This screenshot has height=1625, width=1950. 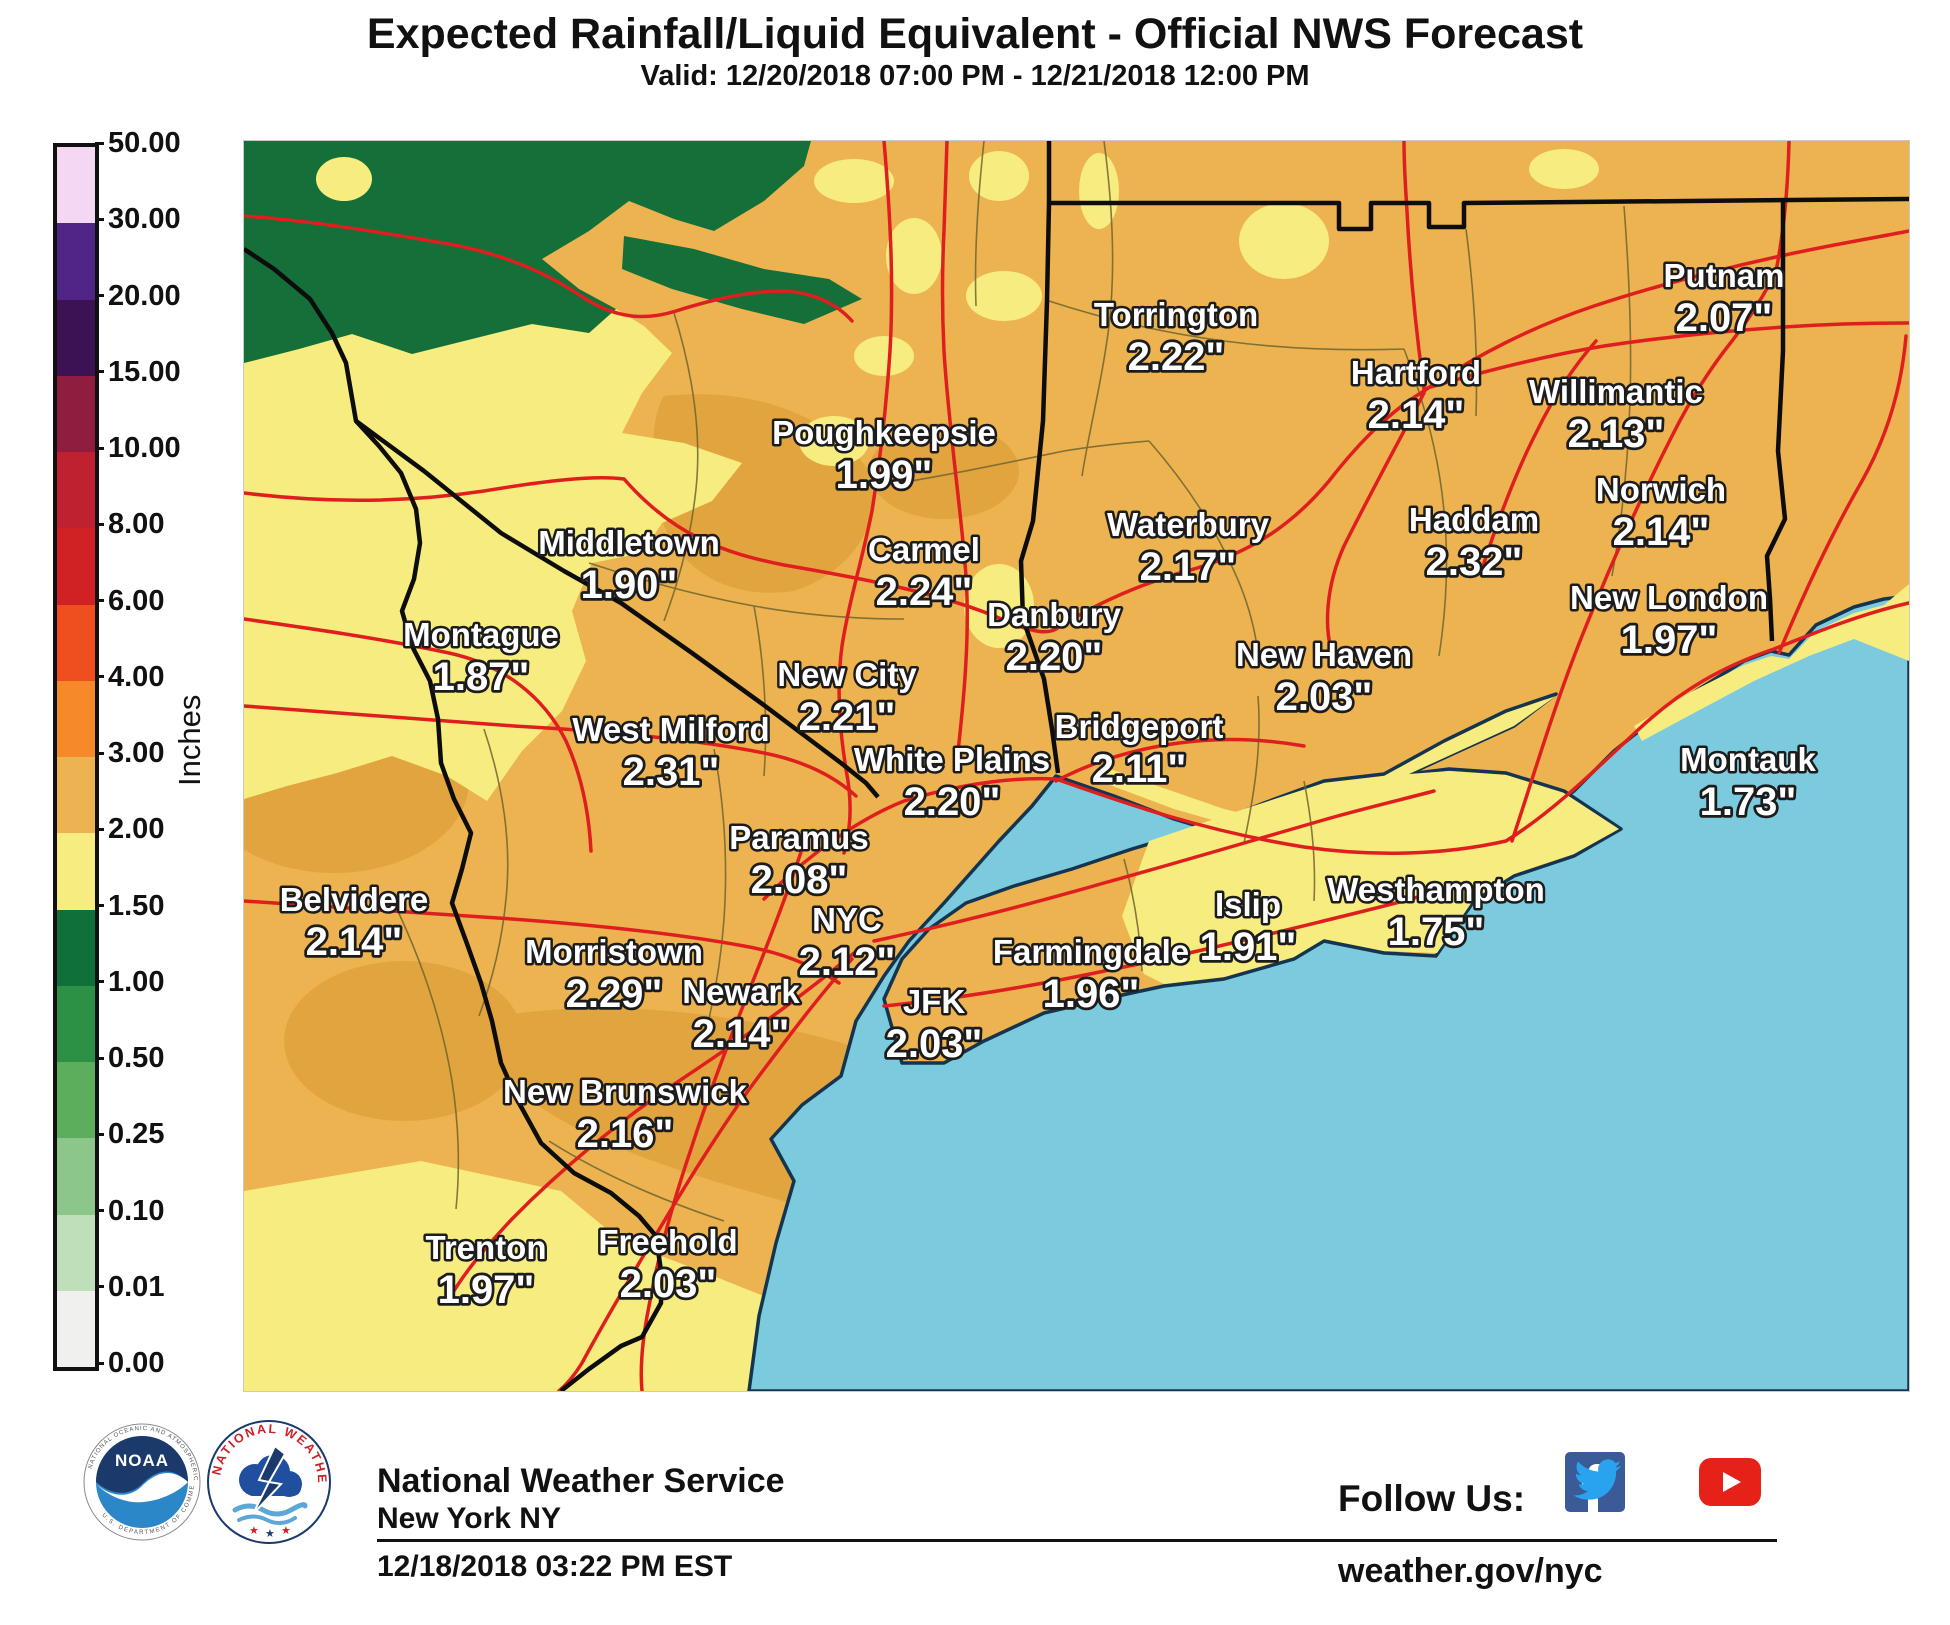 What do you see at coordinates (670, 729) in the screenshot?
I see `station-name: West Milford` at bounding box center [670, 729].